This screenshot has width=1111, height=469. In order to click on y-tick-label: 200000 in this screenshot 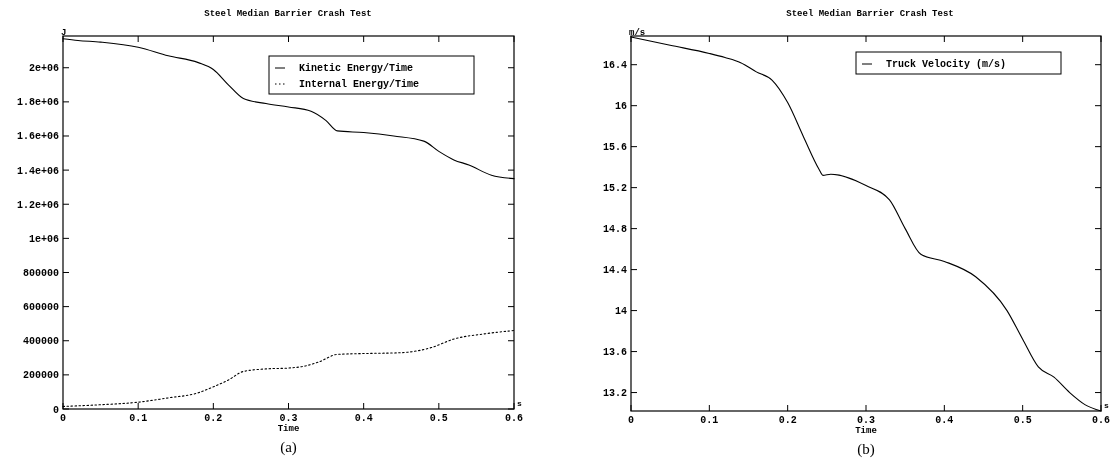, I will do `click(40, 376)`.